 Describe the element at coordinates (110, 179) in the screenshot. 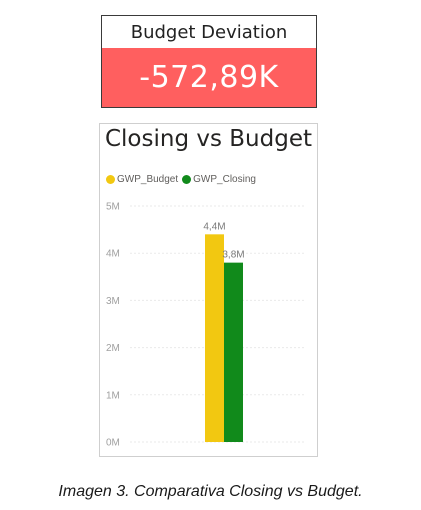

I see `legend-swatch-budget` at that location.